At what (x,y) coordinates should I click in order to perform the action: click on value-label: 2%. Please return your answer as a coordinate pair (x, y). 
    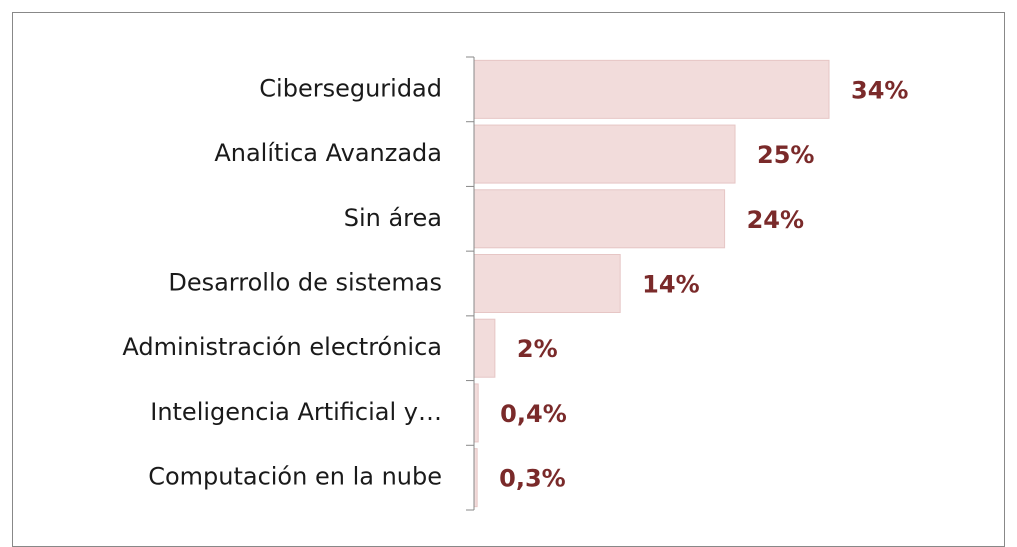
    Looking at the image, I should click on (537, 349).